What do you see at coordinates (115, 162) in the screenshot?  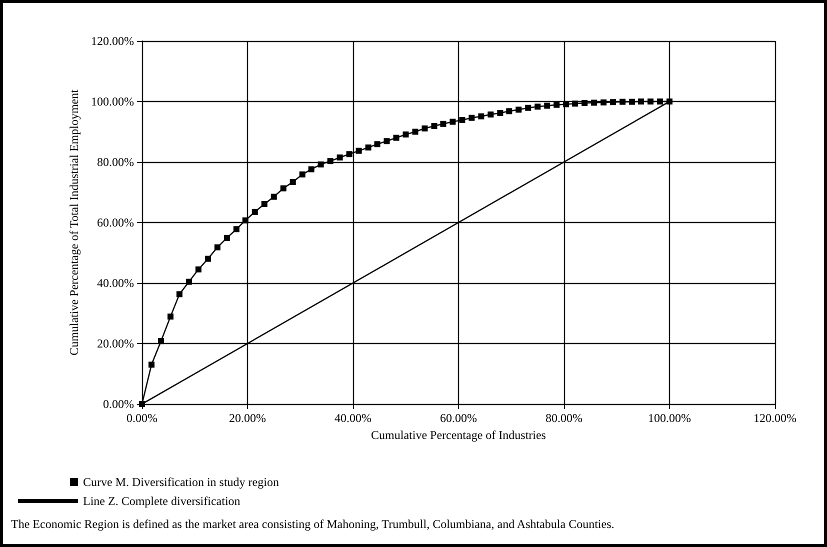 I see `y-tick-label: 80.00%` at bounding box center [115, 162].